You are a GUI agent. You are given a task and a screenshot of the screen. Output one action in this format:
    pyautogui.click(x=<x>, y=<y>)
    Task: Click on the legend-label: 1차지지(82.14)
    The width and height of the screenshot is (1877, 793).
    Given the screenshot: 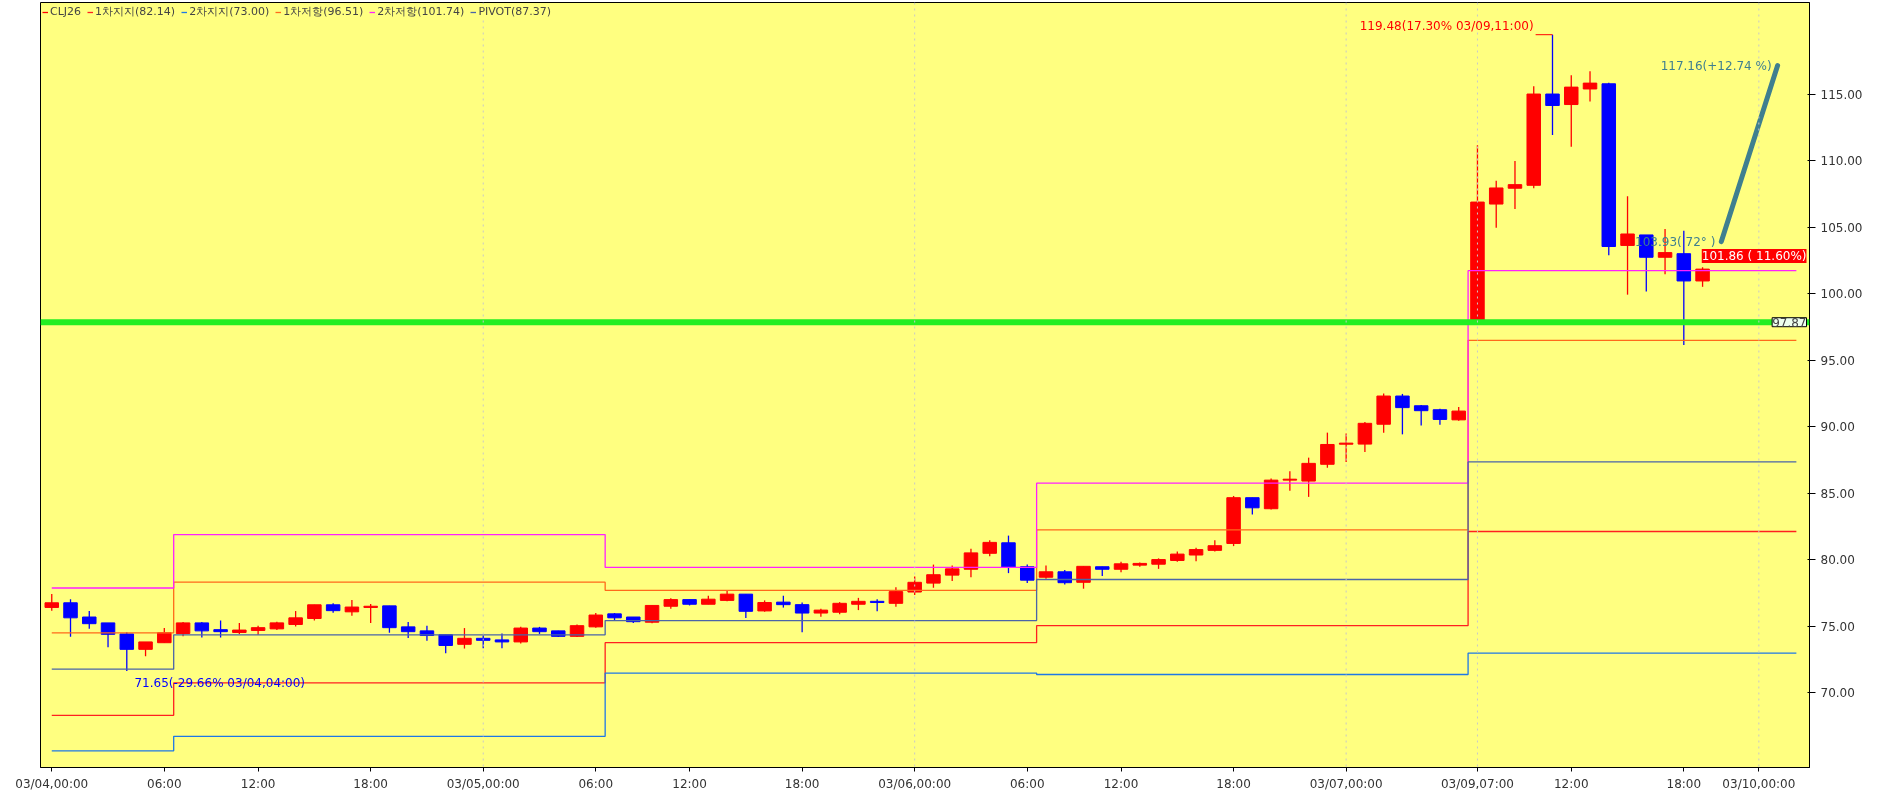 What is the action you would take?
    pyautogui.click(x=135, y=11)
    